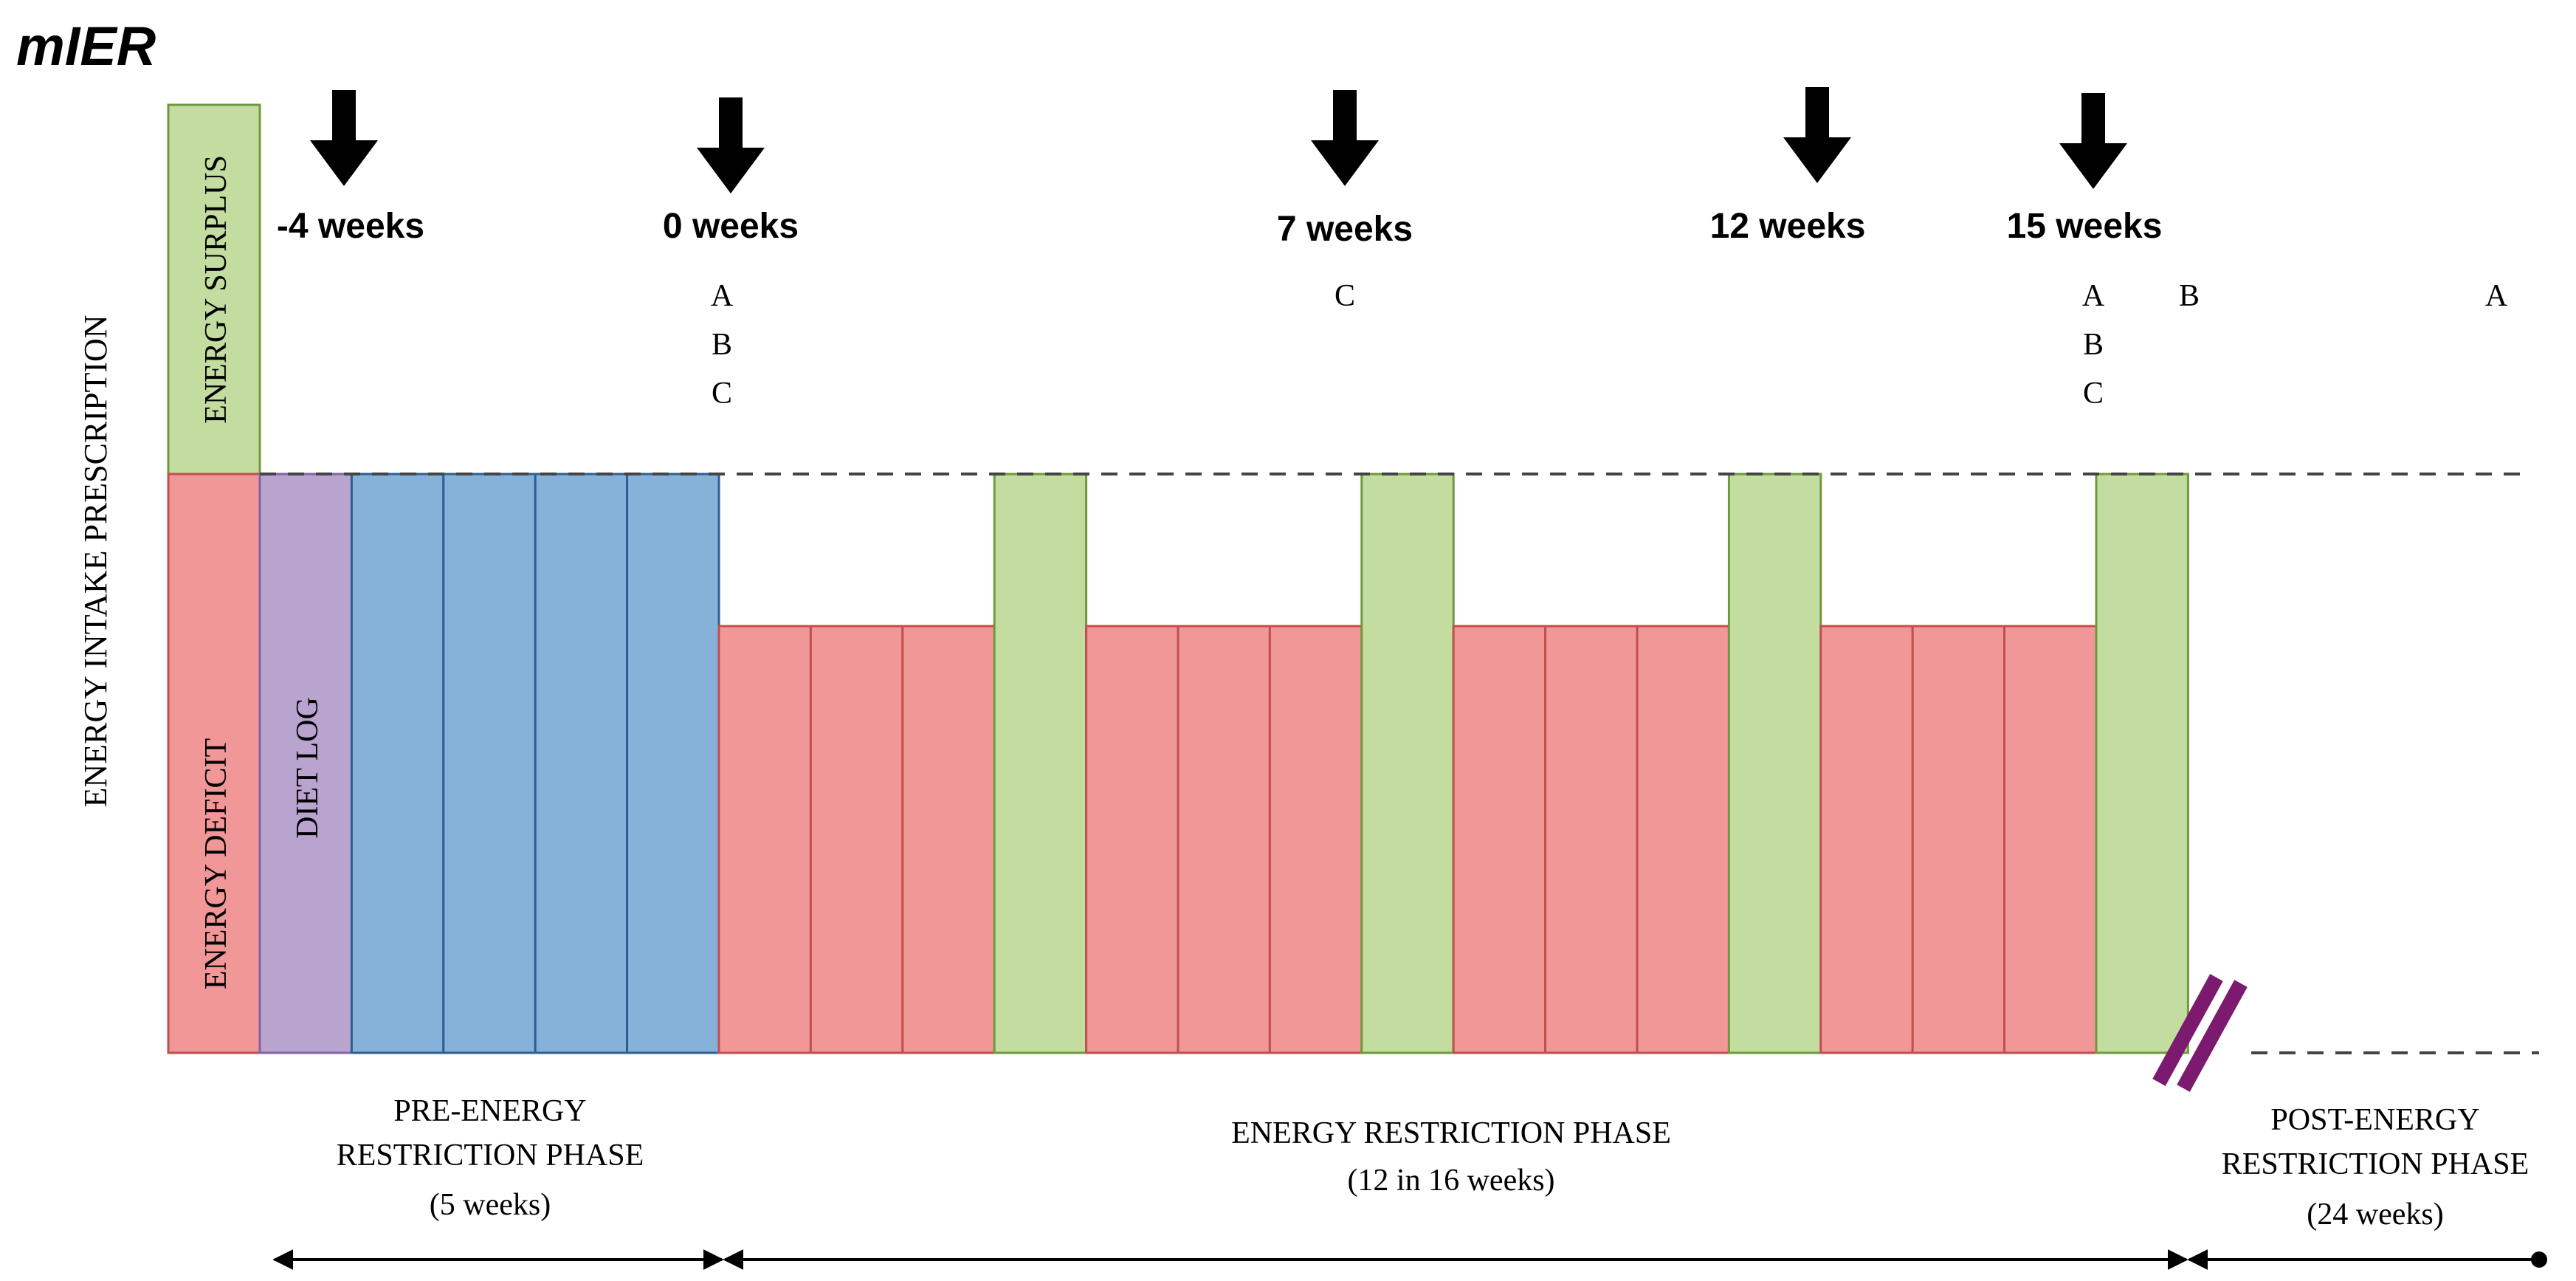  Describe the element at coordinates (731, 226) in the screenshot. I see `timepoint-label: 0 weeks` at that location.